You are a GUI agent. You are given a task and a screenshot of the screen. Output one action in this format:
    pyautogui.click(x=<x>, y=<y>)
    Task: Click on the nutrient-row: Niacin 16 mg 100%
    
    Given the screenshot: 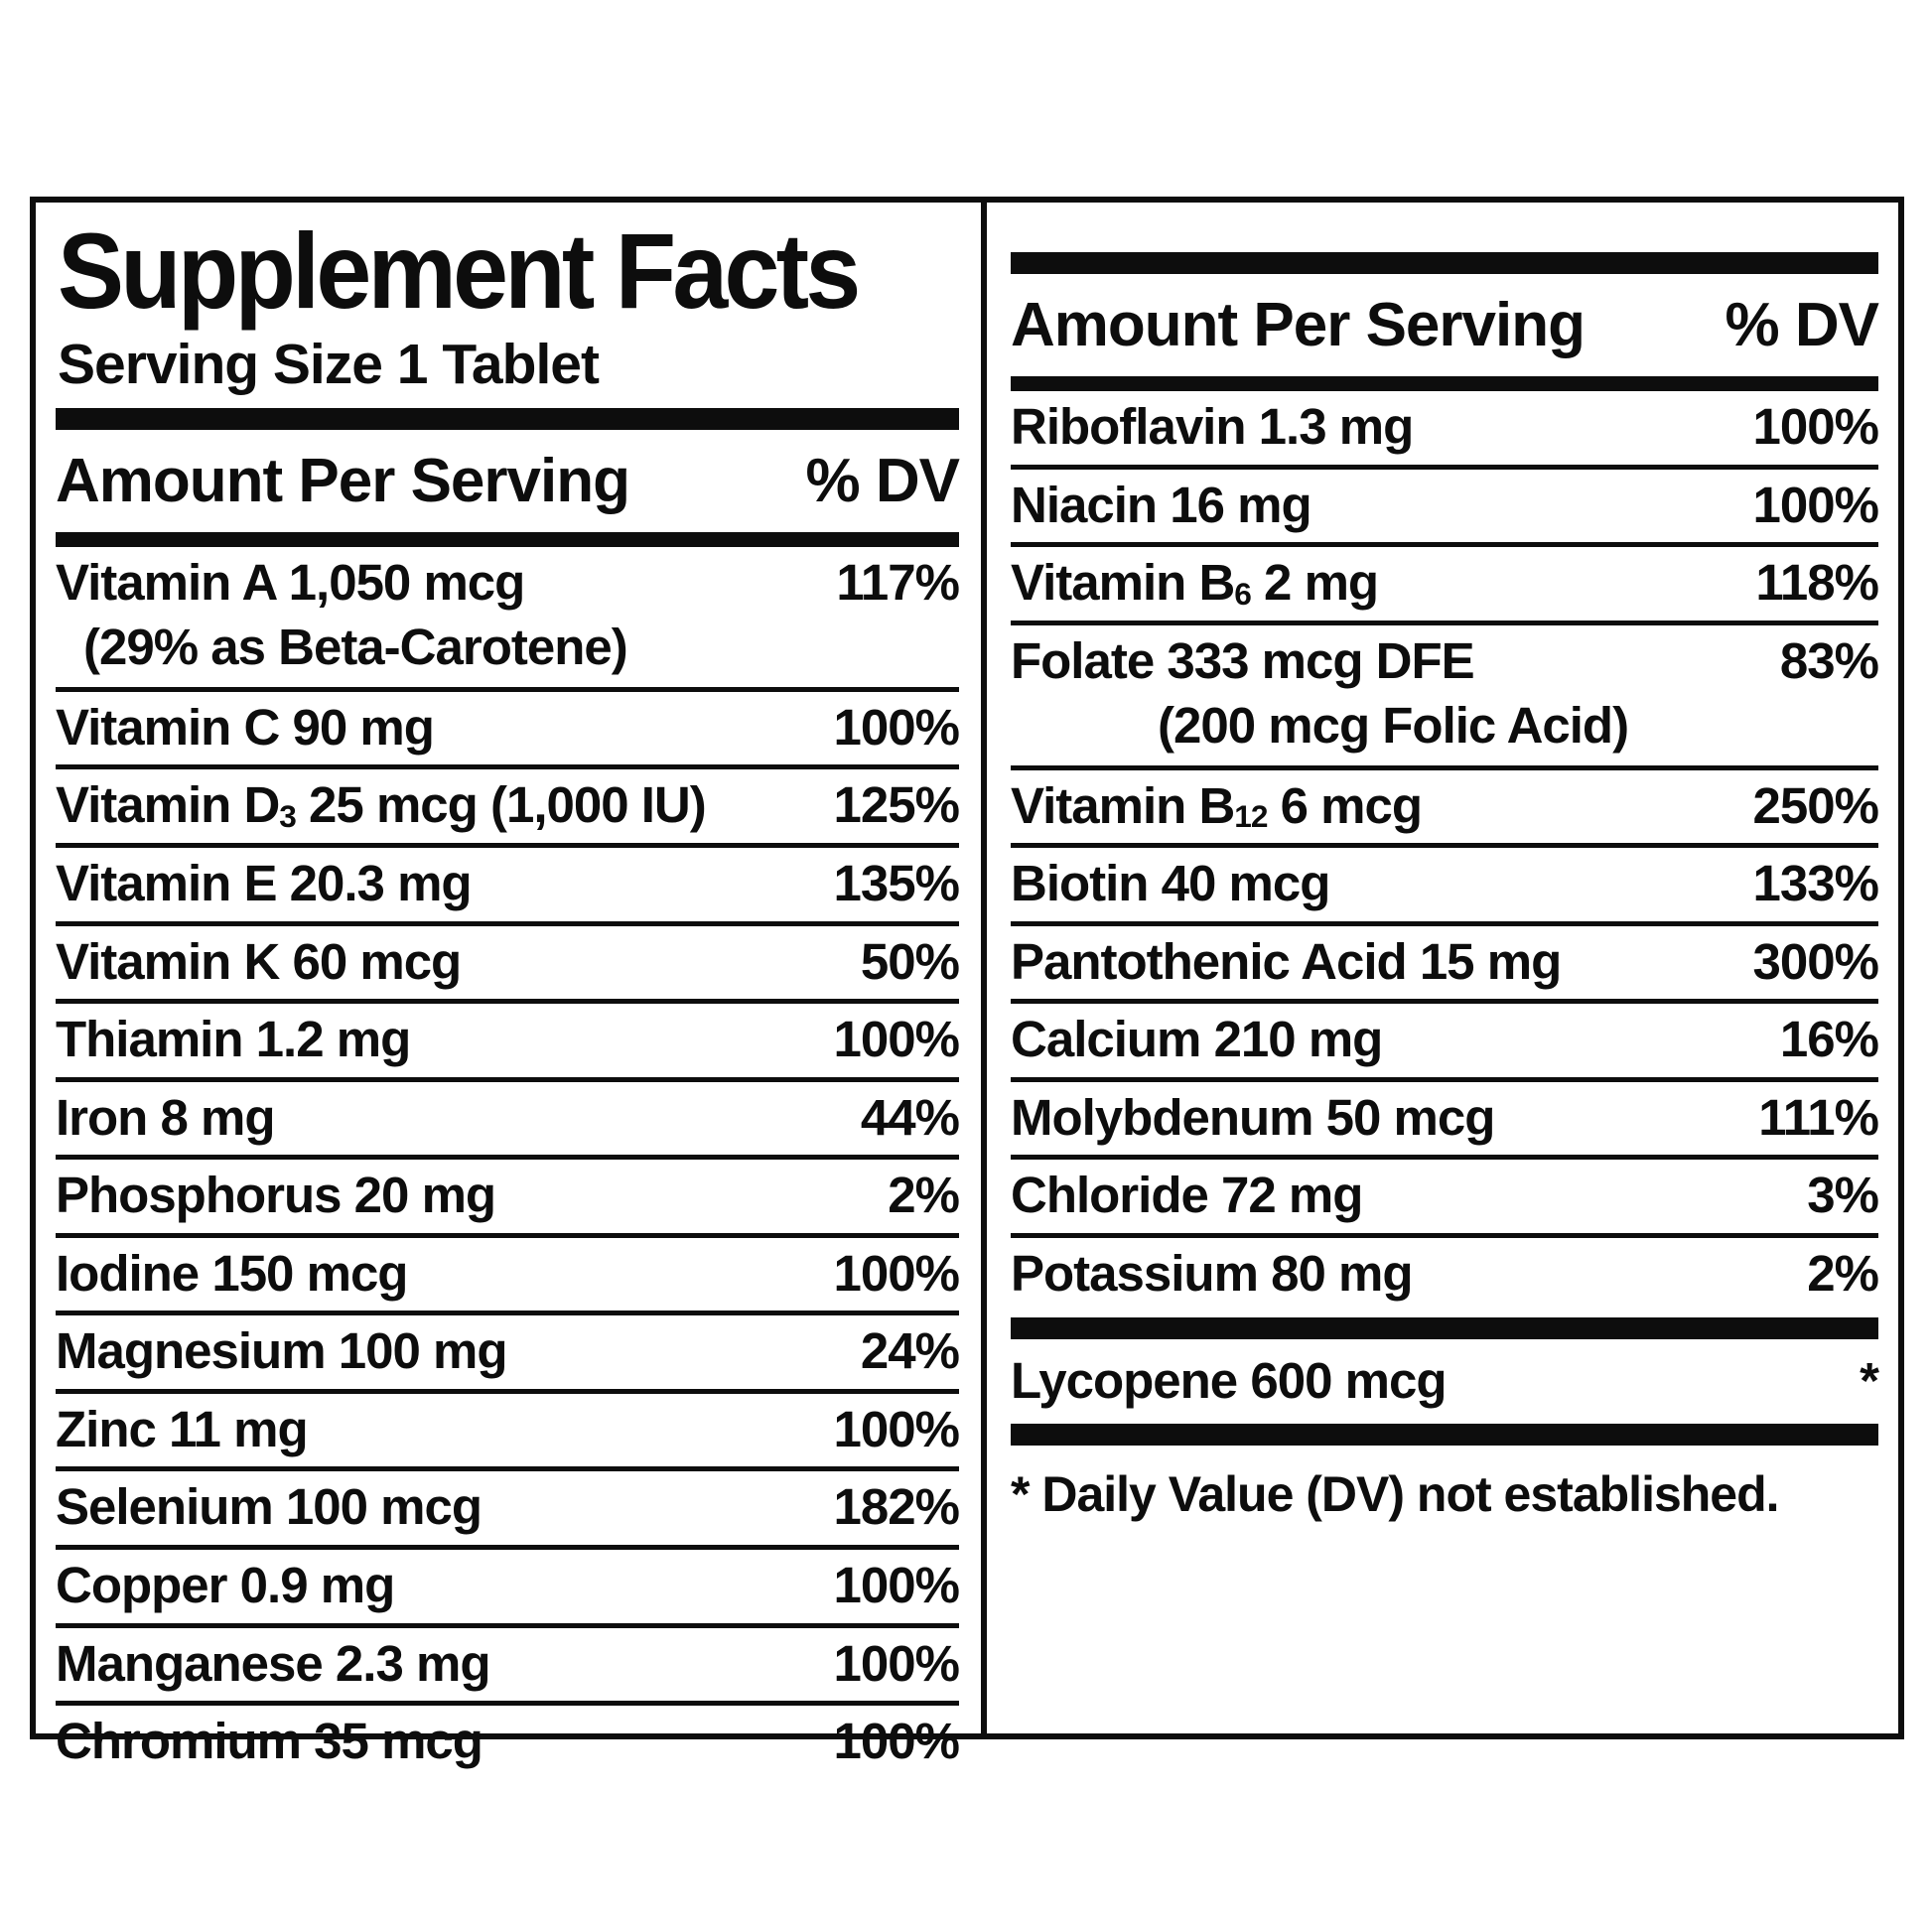 What is the action you would take?
    pyautogui.click(x=1445, y=503)
    